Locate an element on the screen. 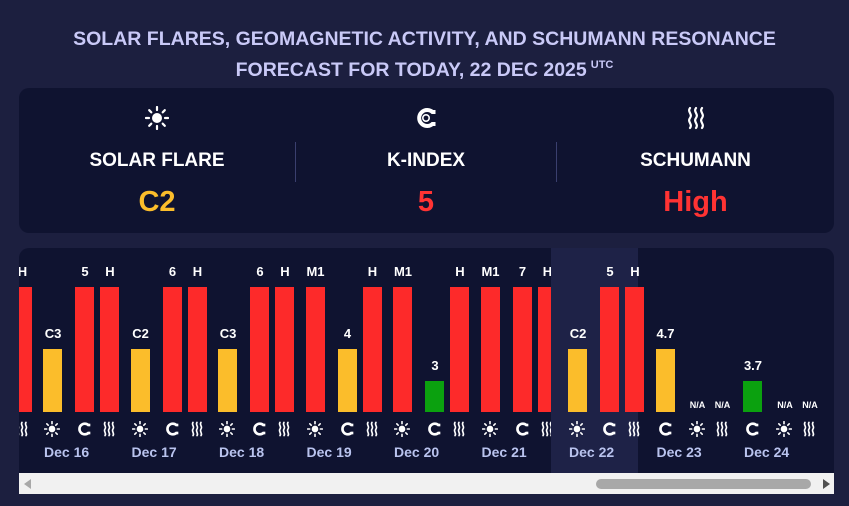  schumann-summary: SCHUMANN High is located at coordinates (695, 160).